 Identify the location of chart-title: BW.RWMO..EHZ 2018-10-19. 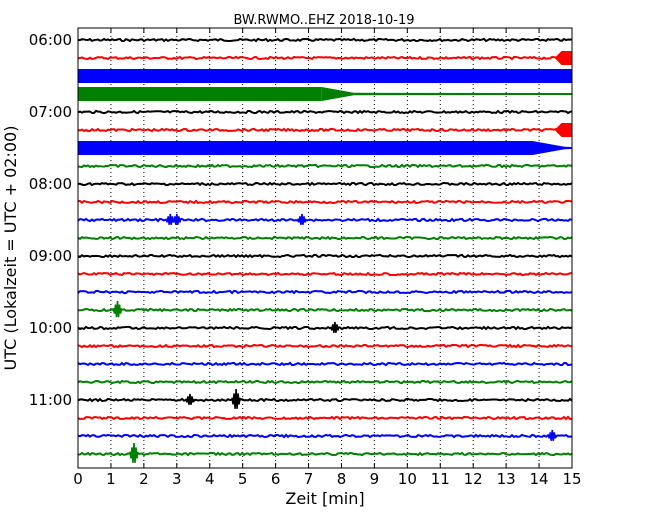
(323, 20).